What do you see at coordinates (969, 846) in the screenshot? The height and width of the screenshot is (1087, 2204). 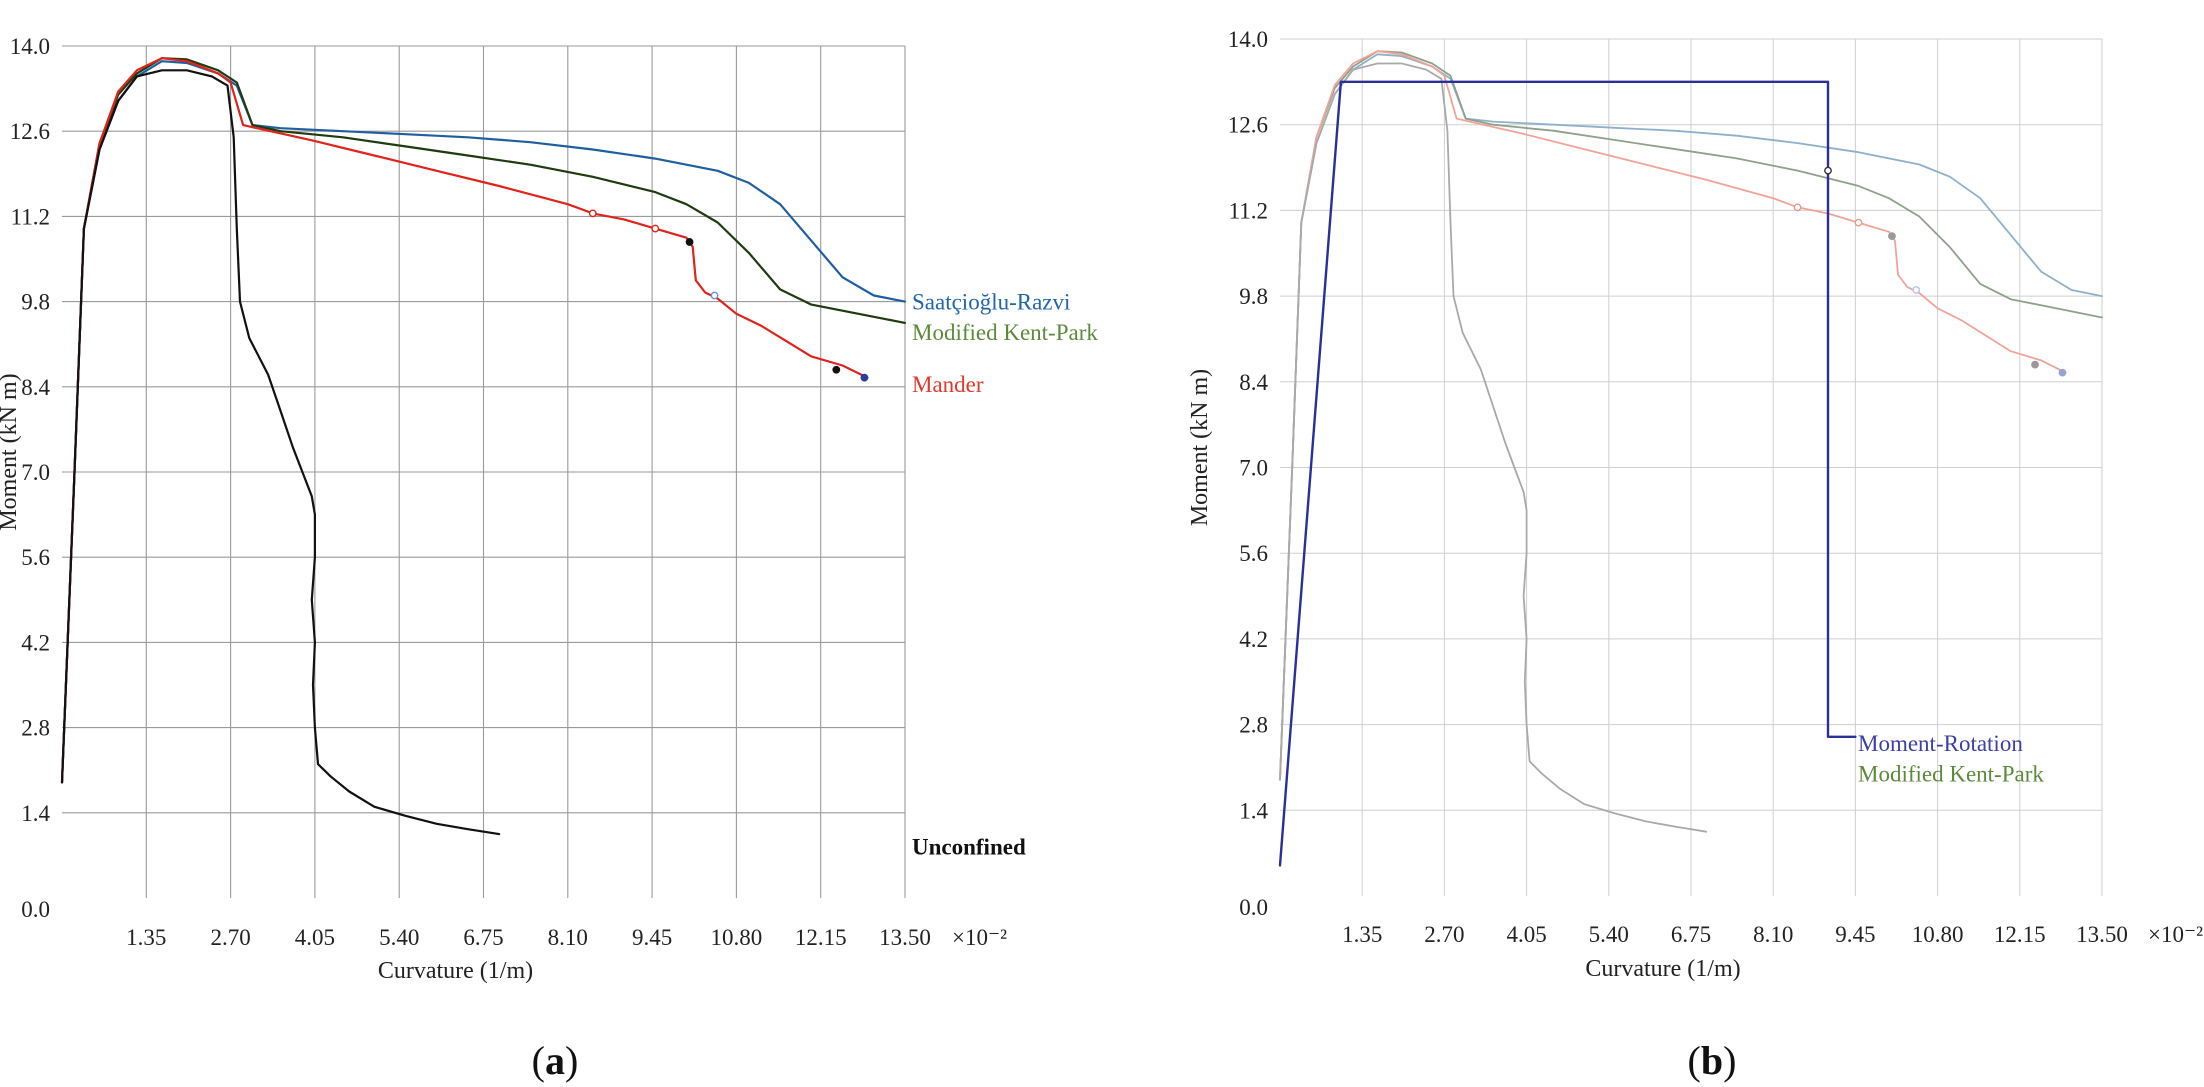 I see `legend-label: Unconfined` at bounding box center [969, 846].